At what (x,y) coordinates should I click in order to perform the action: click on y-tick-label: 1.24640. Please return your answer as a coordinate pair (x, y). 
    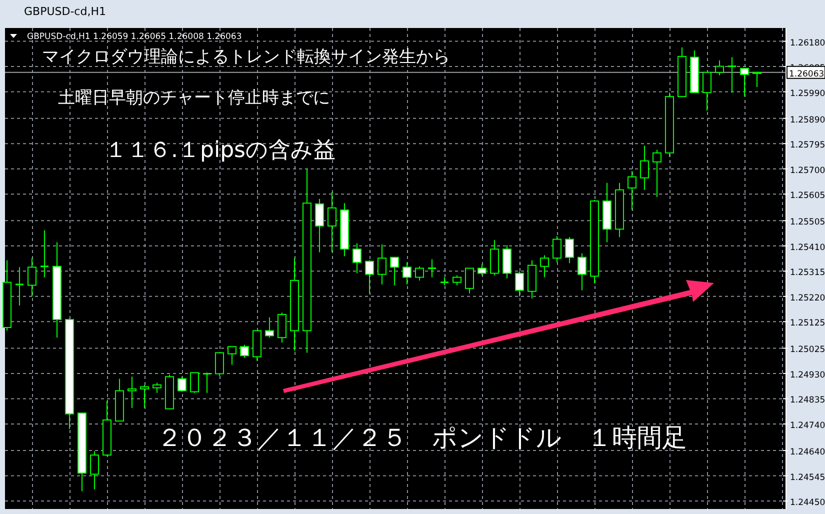
    Looking at the image, I should click on (807, 453).